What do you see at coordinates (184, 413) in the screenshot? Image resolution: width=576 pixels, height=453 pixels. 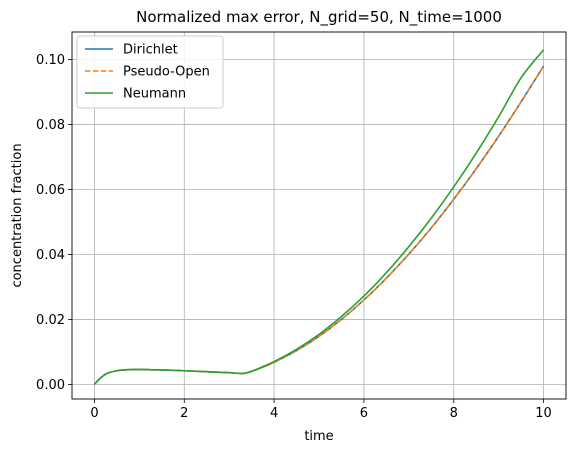 I see `x-tick-label: 2` at bounding box center [184, 413].